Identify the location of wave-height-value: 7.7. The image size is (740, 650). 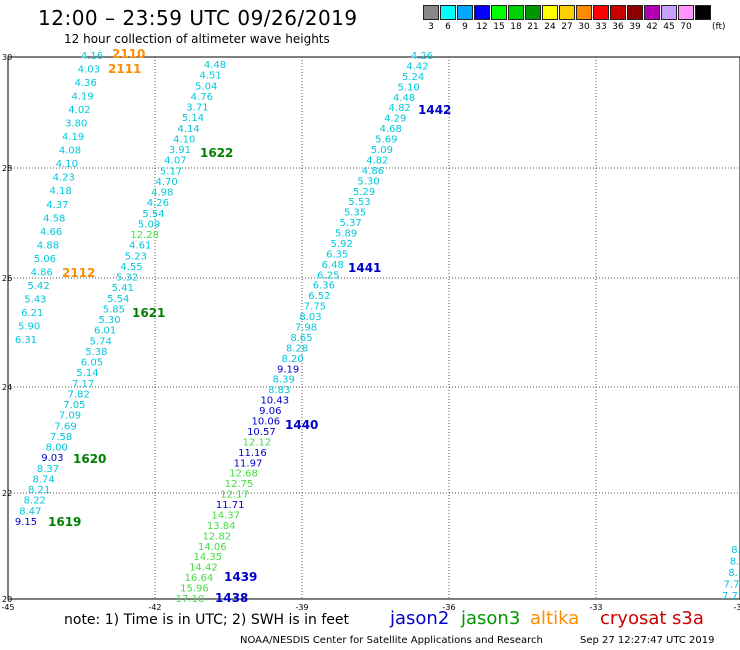
(730, 596).